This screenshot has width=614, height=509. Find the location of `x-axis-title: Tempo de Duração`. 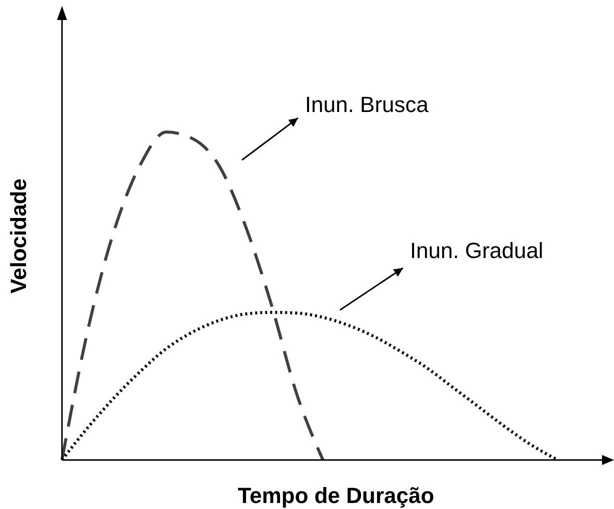

x-axis-title: Tempo de Duração is located at coordinates (336, 495).